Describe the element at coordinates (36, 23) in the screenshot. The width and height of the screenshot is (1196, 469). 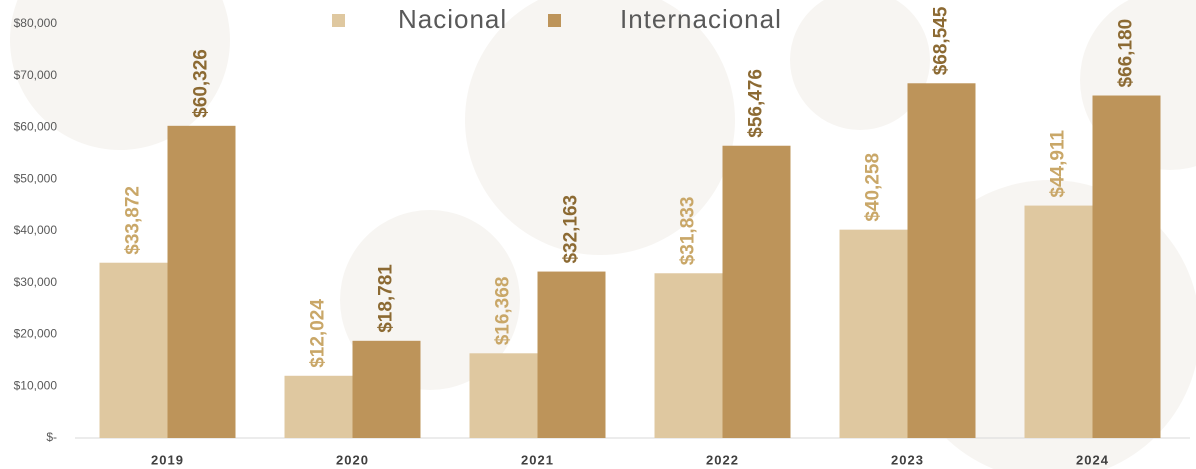
I see `y-tick-label: $80,000` at that location.